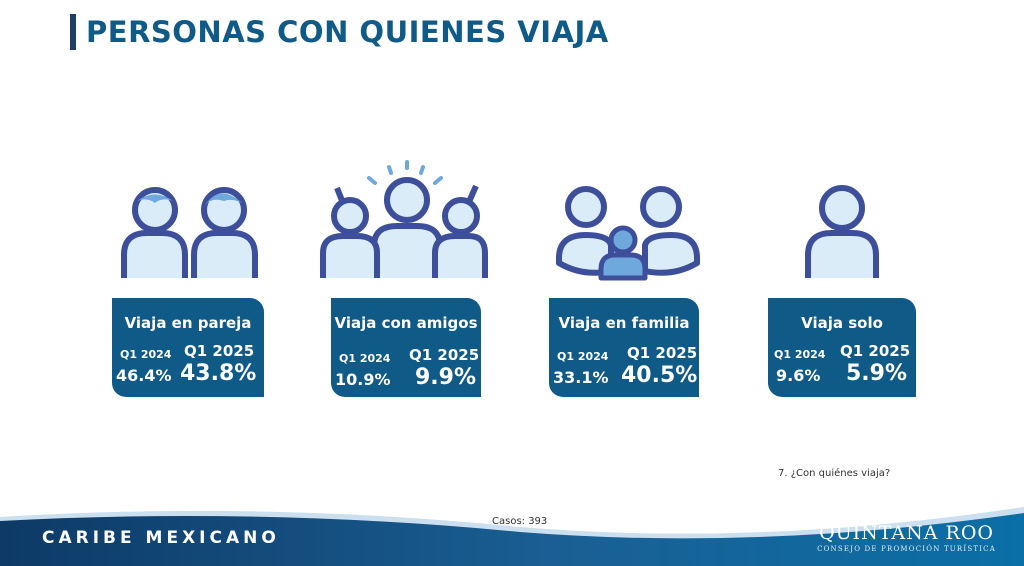 Image resolution: width=1024 pixels, height=566 pixels. Describe the element at coordinates (446, 377) in the screenshot. I see `value-curr: 9.9%` at that location.